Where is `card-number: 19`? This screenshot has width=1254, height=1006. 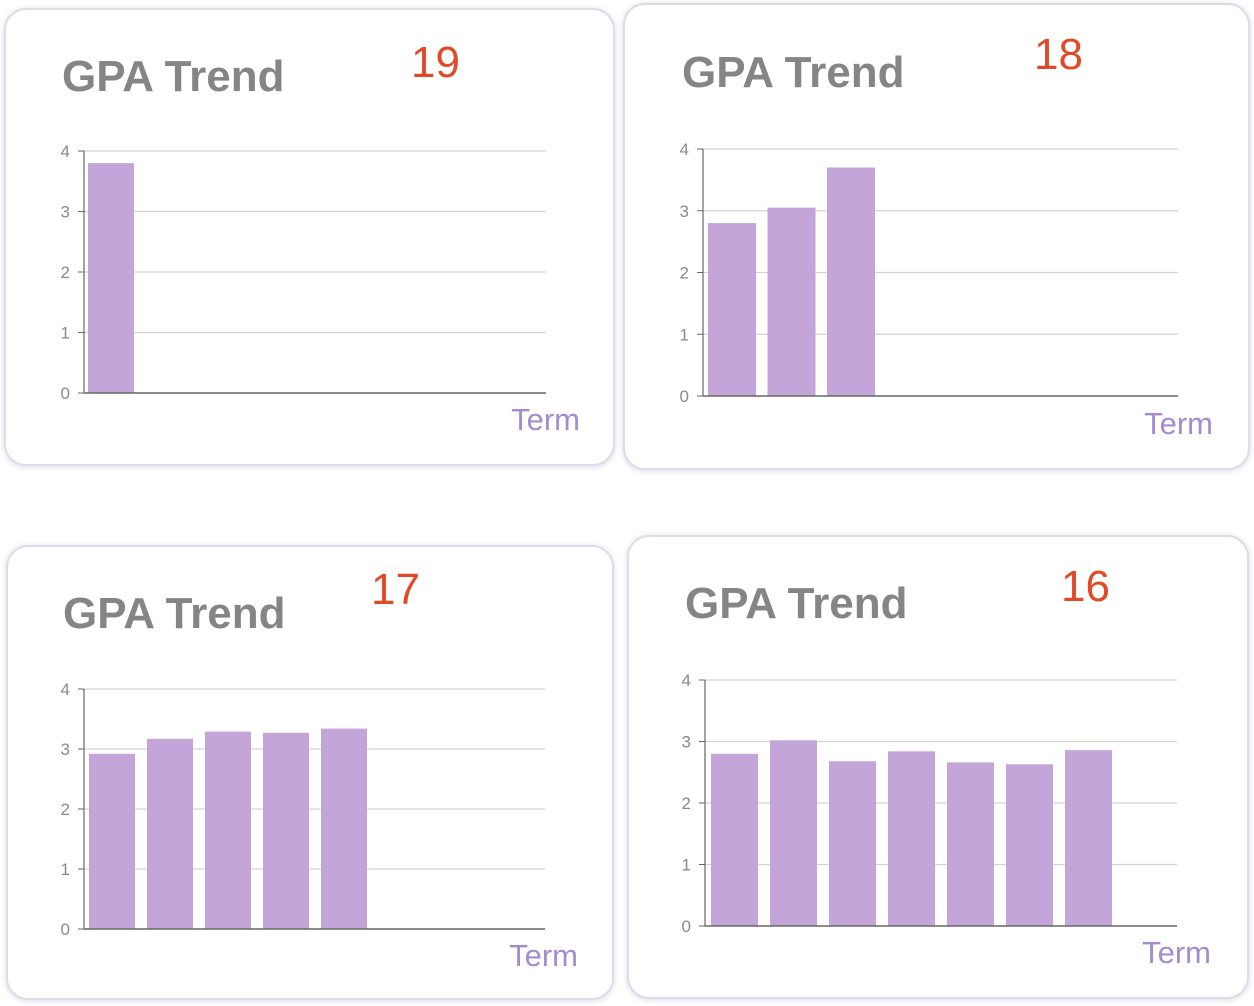 card-number: 19 is located at coordinates (435, 62).